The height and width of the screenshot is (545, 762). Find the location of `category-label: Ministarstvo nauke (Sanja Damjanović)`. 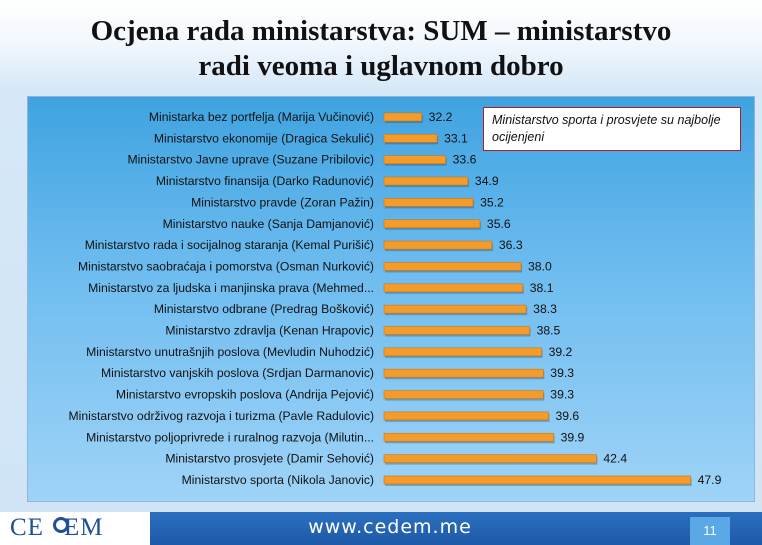

category-label: Ministarstvo nauke (Sanja Damjanović) is located at coordinates (268, 224).